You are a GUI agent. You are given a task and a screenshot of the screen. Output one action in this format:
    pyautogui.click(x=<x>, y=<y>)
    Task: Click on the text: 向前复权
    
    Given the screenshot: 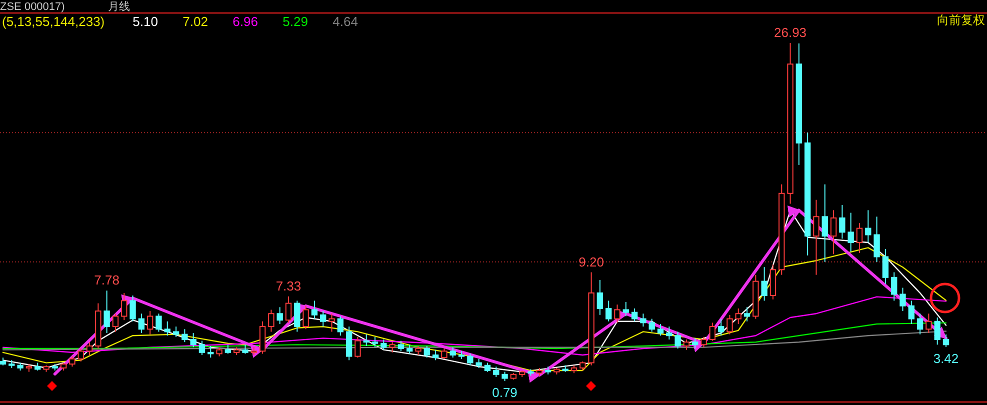 What is the action you would take?
    pyautogui.click(x=961, y=20)
    